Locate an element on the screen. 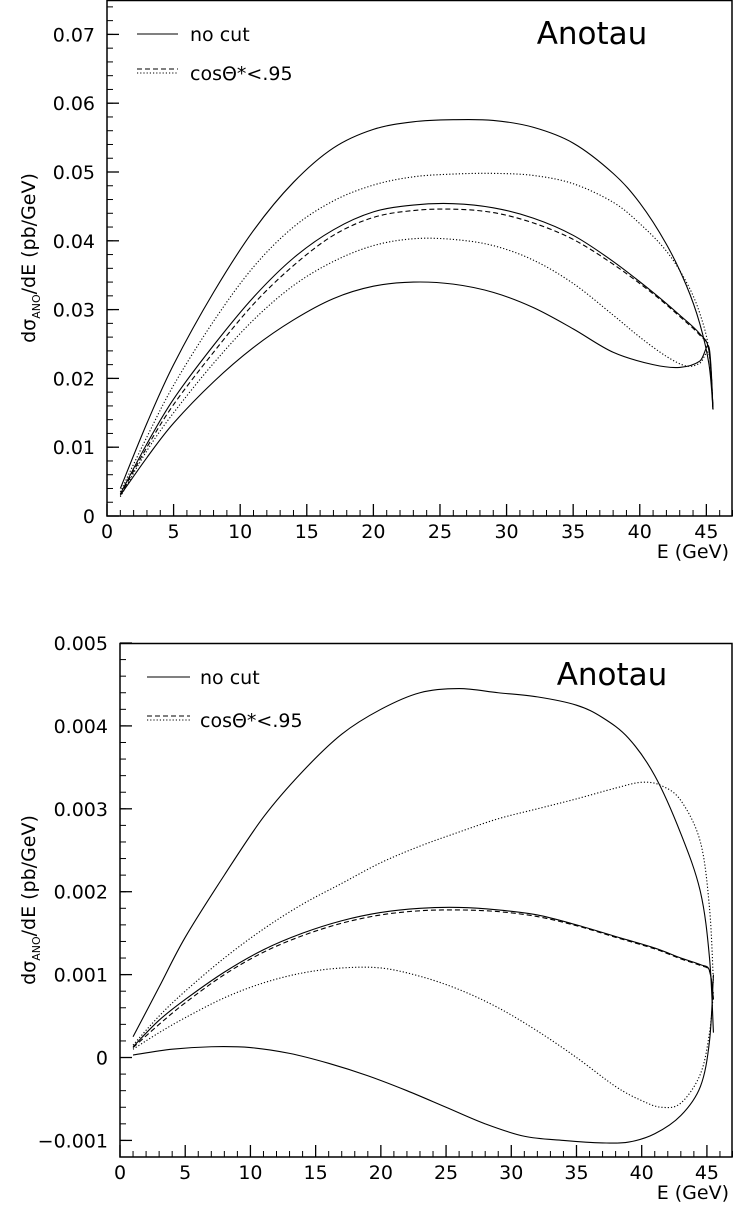  y-tick-label: 0.05 is located at coordinates (74, 173).